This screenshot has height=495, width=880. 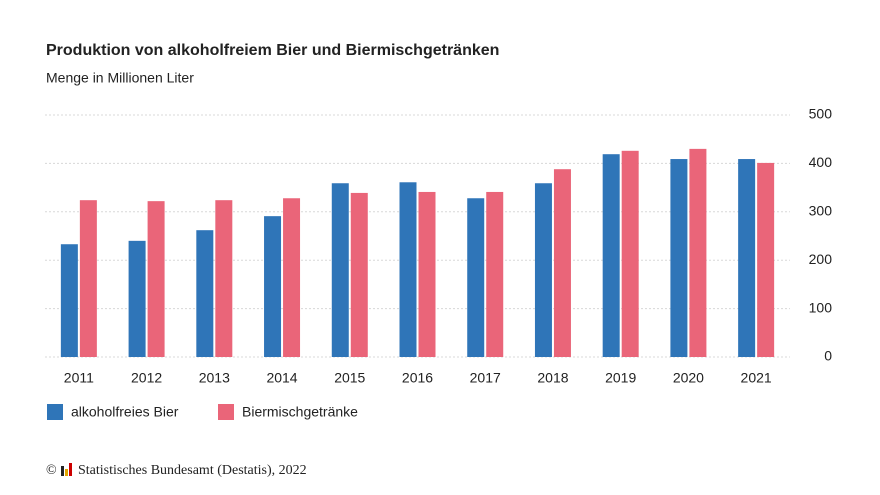 What do you see at coordinates (552, 378) in the screenshot?
I see `x-tick-label: 2018` at bounding box center [552, 378].